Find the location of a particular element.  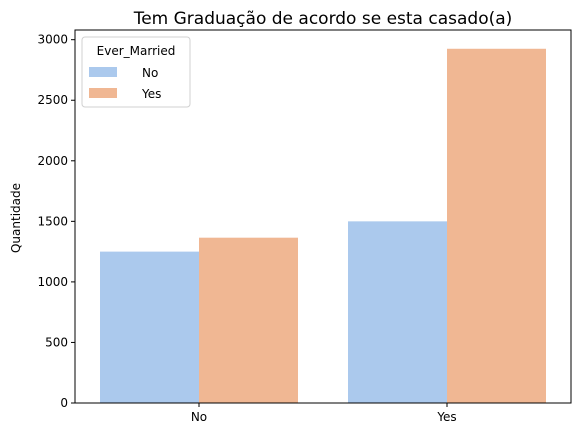

y-tick-label: 0 is located at coordinates (64, 403).